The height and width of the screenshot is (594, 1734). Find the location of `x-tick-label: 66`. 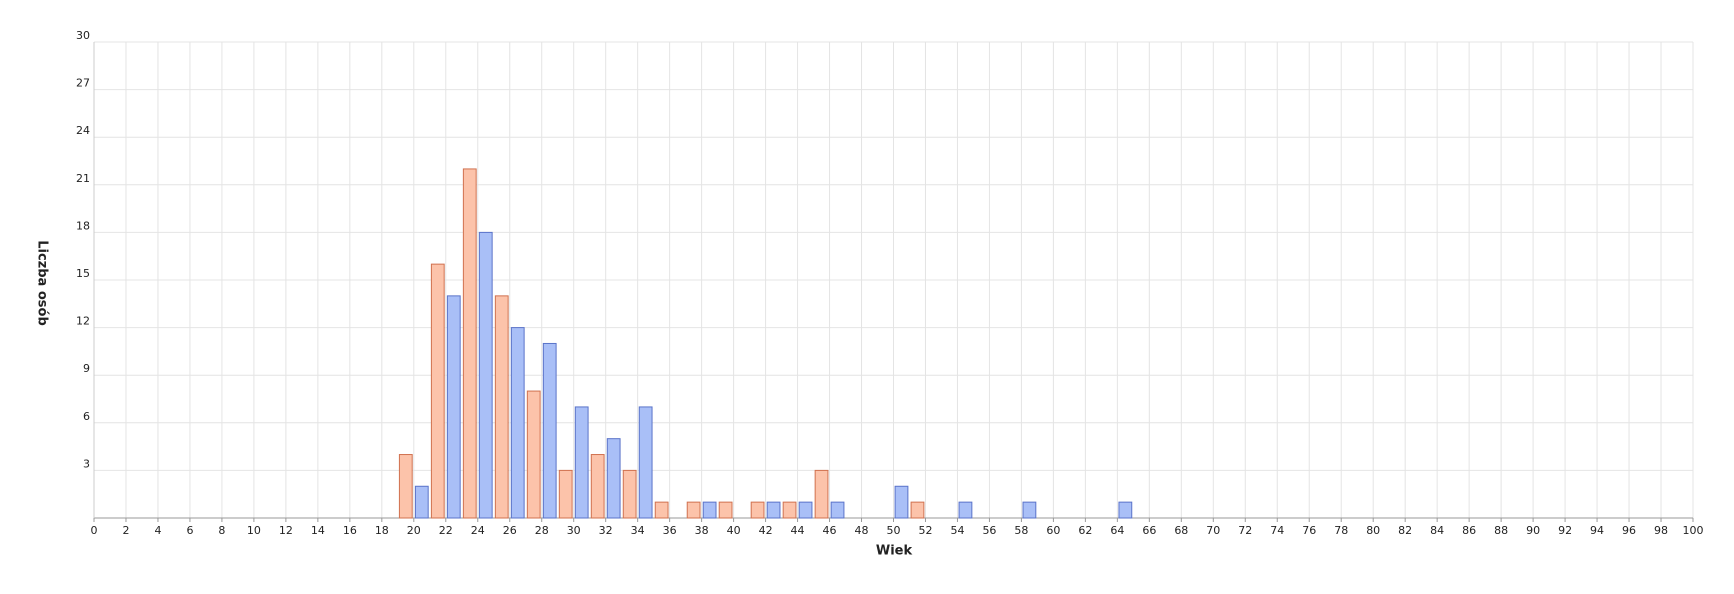

x-tick-label: 66 is located at coordinates (1149, 530).